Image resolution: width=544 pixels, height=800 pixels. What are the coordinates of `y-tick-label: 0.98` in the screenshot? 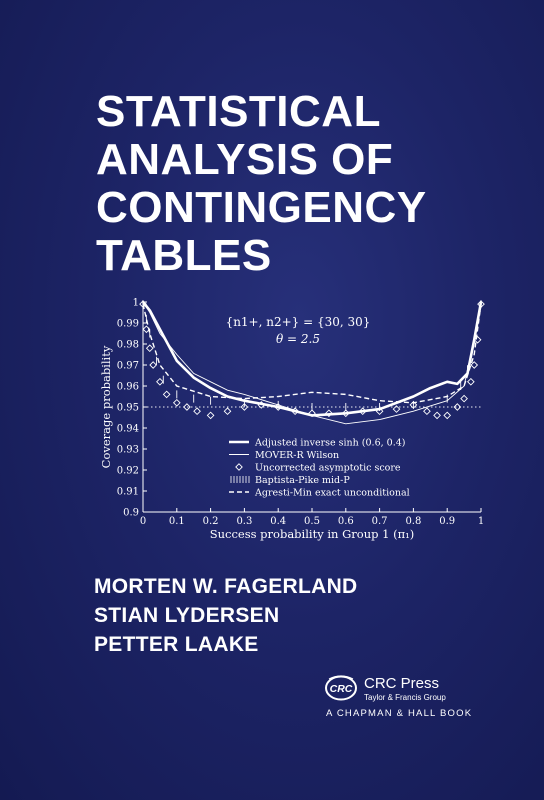 It's located at (128, 345).